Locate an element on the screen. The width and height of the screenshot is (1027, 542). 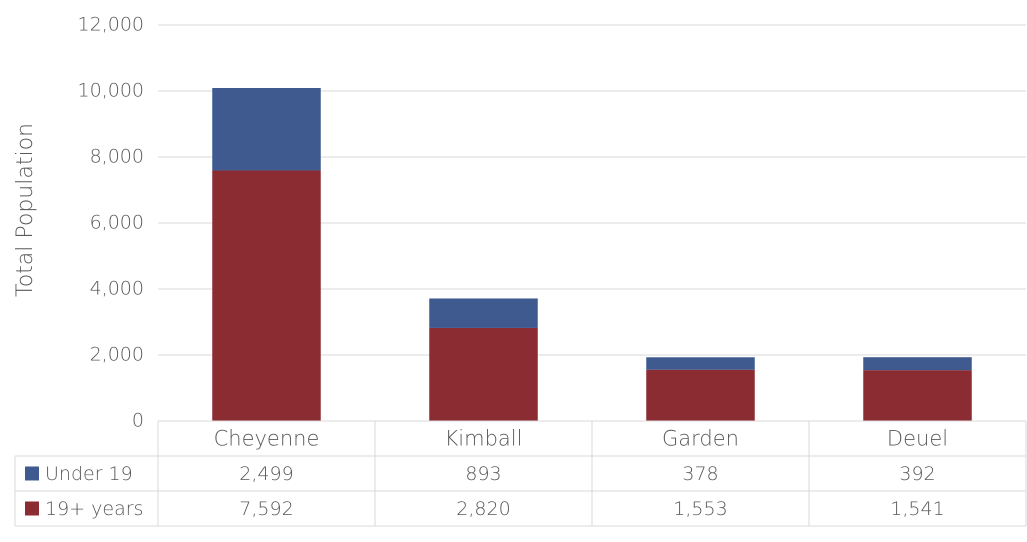
x-tick-label: Cheyenne is located at coordinates (267, 439).